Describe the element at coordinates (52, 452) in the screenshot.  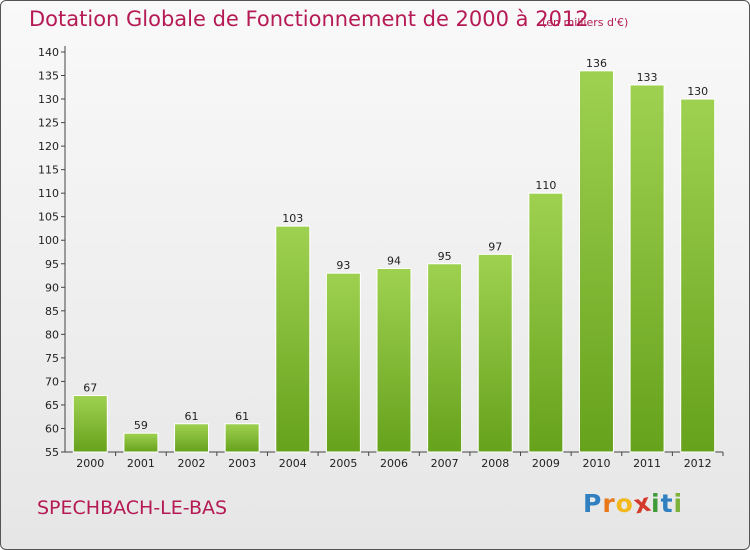
I see `y-tick-label: 55` at that location.